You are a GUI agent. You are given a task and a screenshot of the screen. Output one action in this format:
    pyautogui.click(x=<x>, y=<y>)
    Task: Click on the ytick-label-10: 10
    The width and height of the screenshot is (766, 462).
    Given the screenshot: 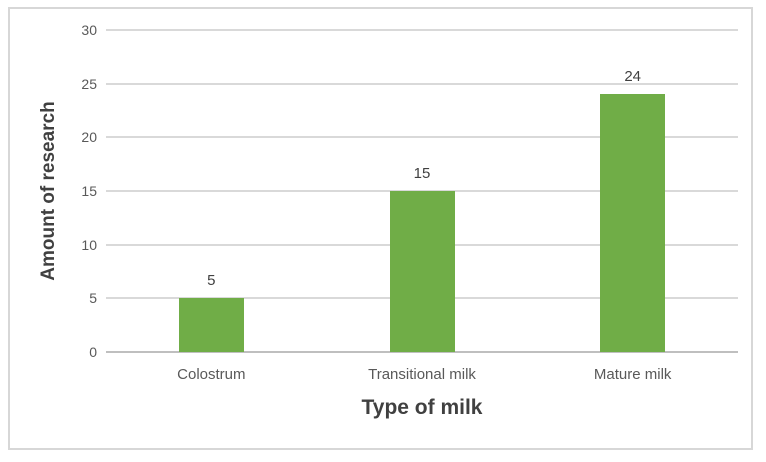 What is the action you would take?
    pyautogui.click(x=89, y=244)
    